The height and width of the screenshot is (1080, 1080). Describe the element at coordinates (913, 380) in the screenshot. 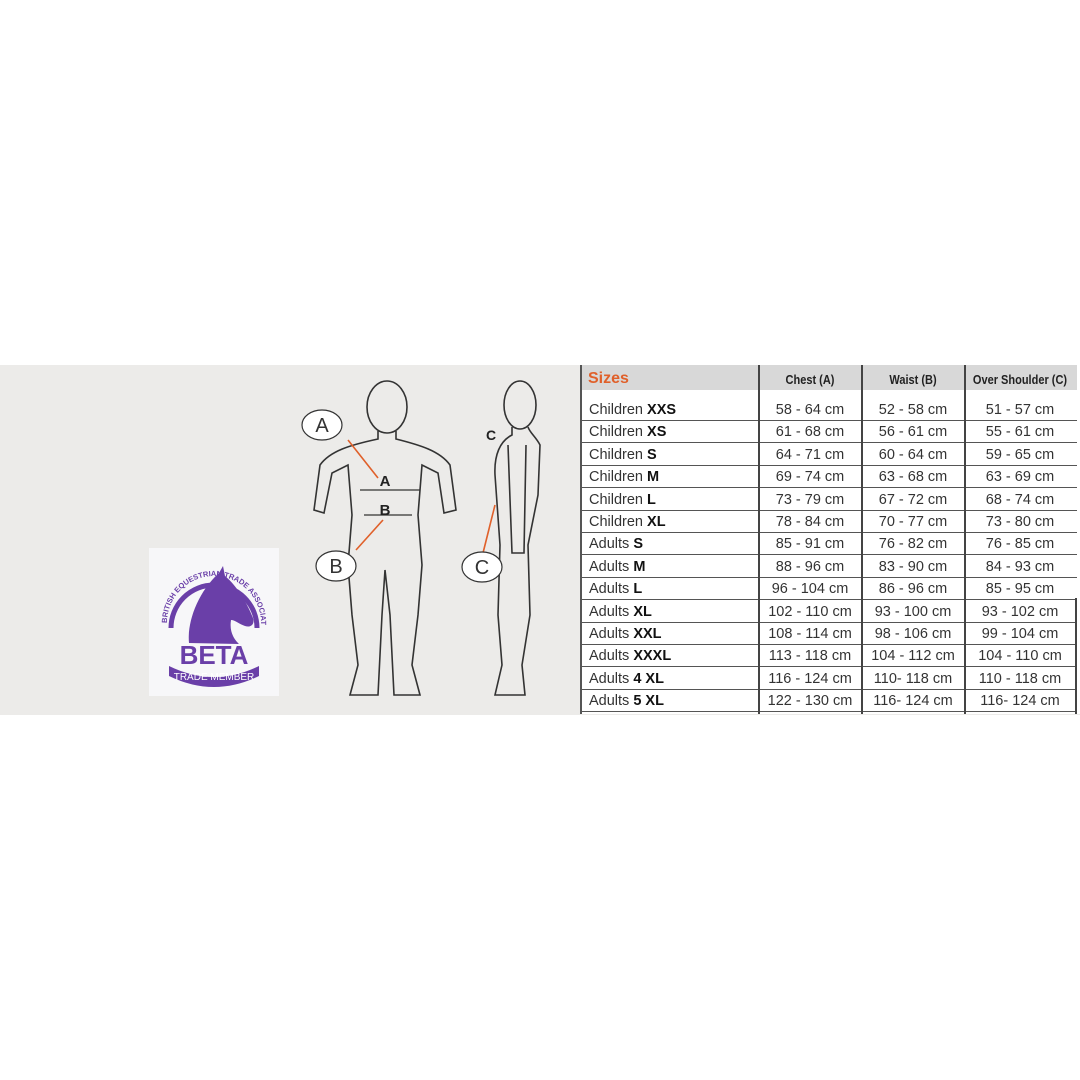

I see `header-waist: Waist (B)` at that location.